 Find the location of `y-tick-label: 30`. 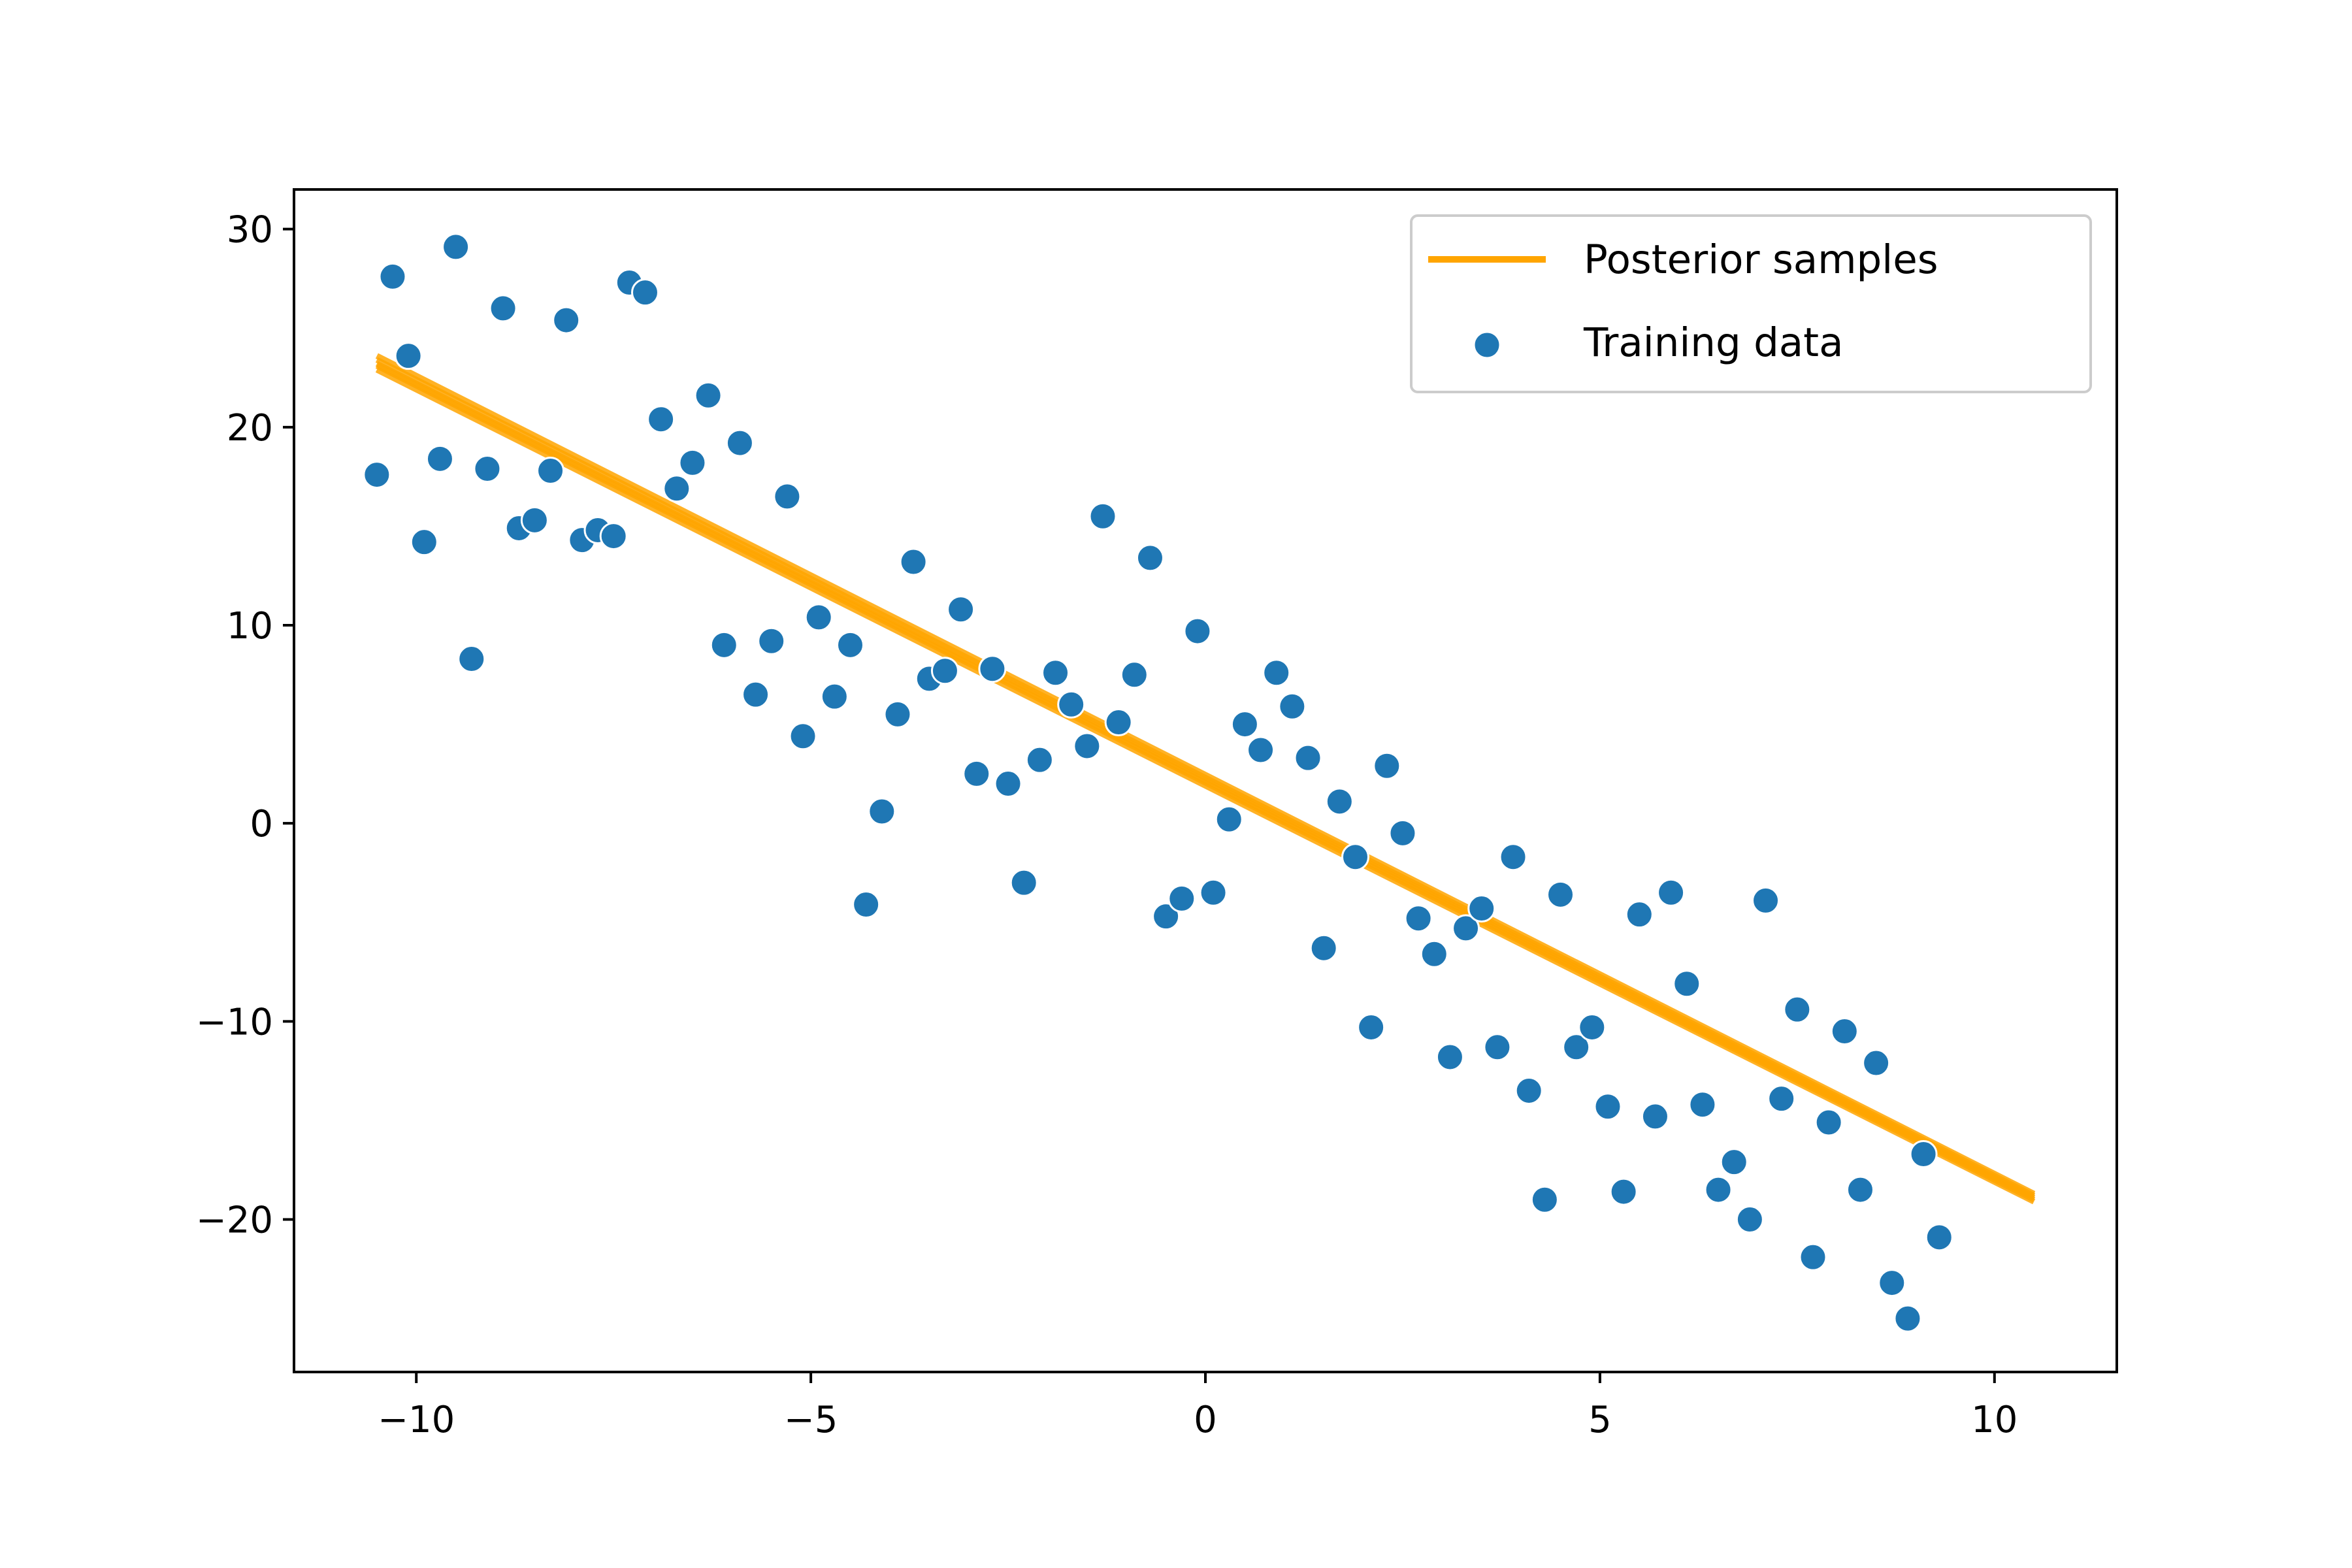

y-tick-label: 30 is located at coordinates (250, 230).